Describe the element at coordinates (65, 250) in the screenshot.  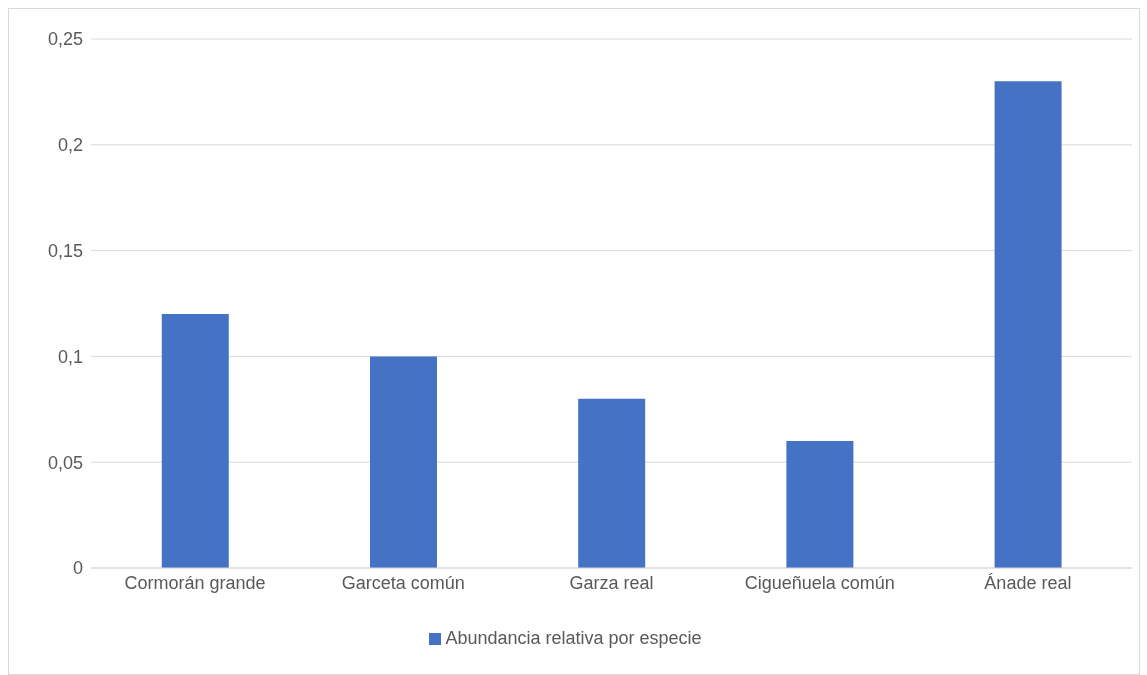
I see `y-tick-label: 0,15` at that location.